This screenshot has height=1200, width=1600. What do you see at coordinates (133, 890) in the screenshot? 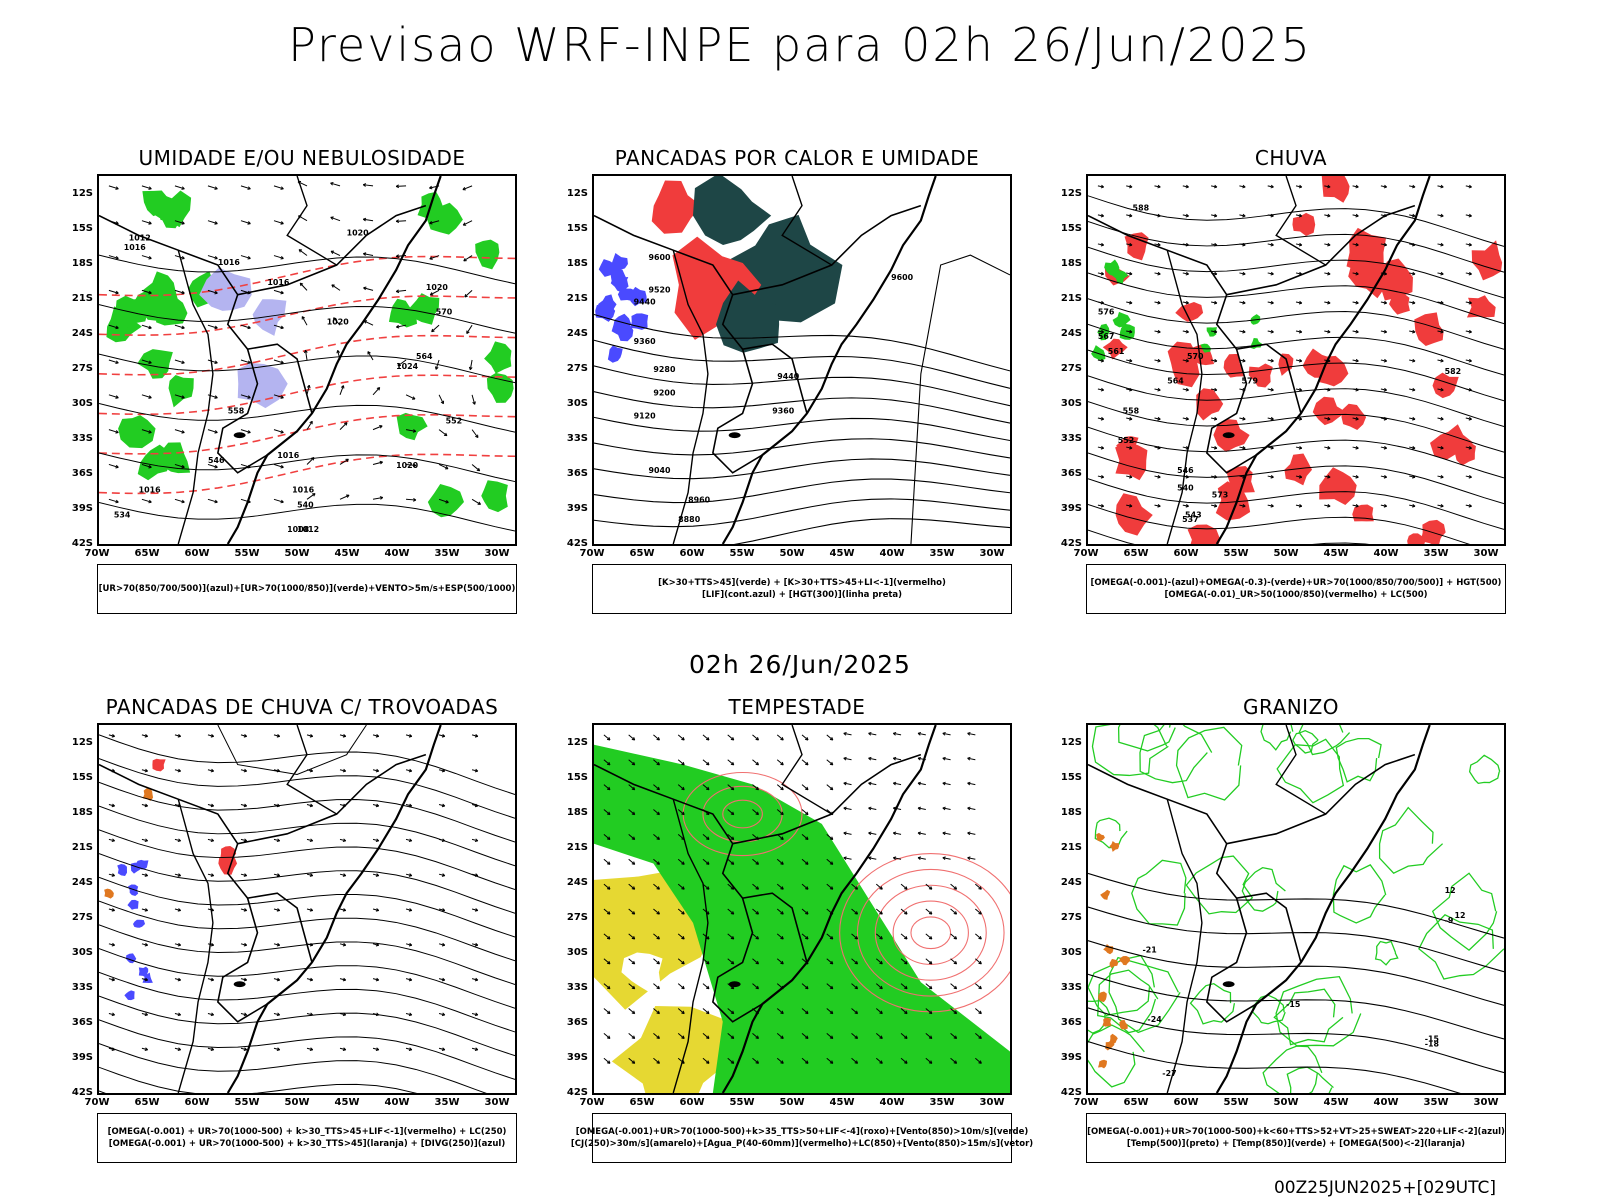
I see `divergence-blue-area` at bounding box center [133, 890].